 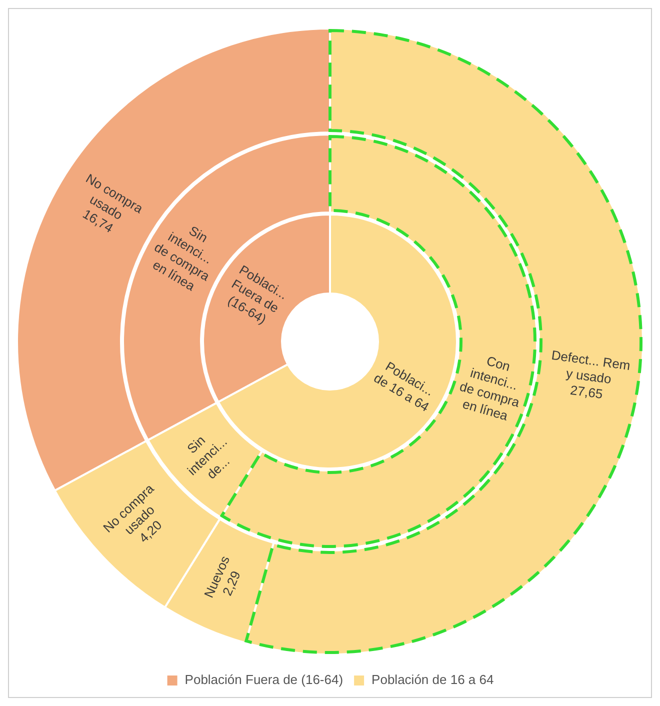 I want to click on legend-label: Población de 16 a 64, so click(x=433, y=680).